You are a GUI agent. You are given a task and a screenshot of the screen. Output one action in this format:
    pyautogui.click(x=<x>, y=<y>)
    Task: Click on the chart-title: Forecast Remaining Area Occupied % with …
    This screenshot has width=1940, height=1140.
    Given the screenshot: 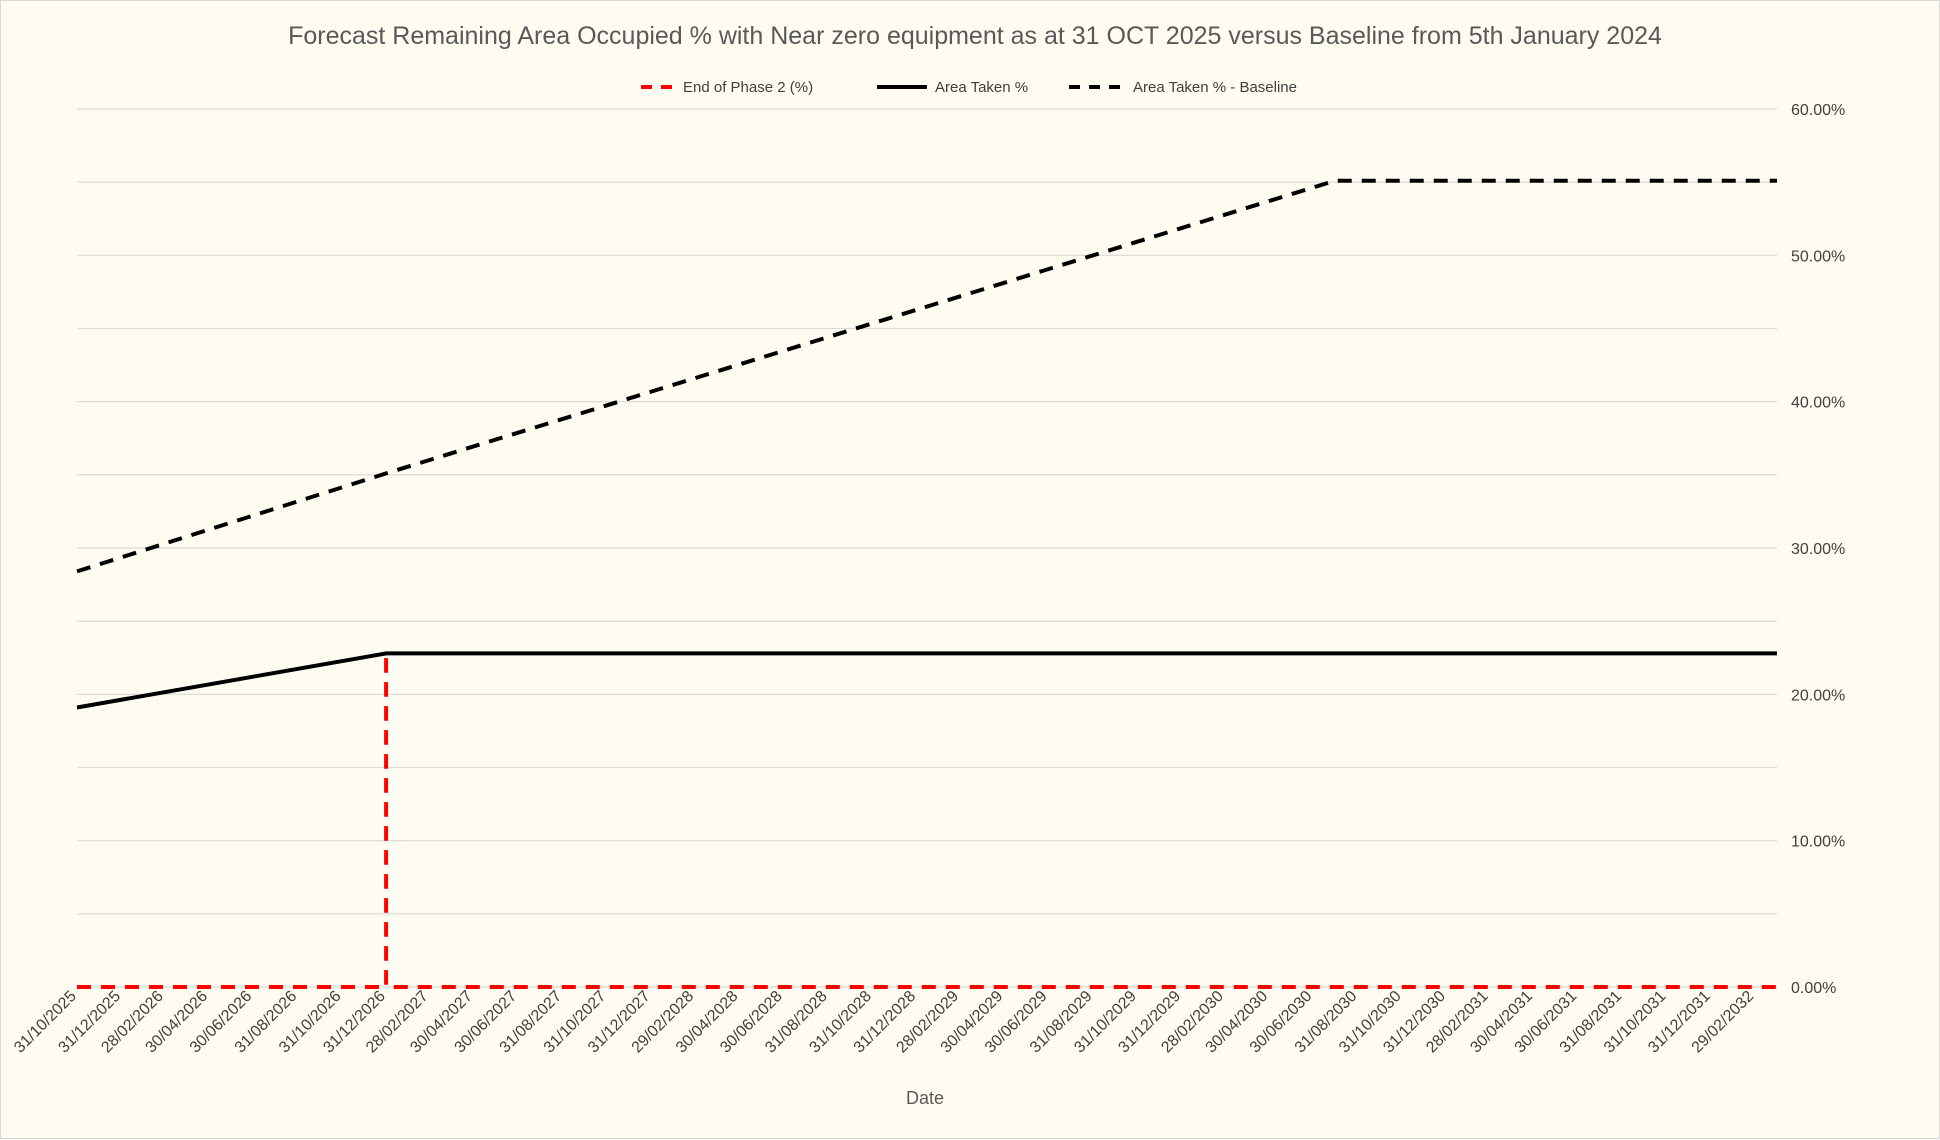 What is the action you would take?
    pyautogui.click(x=975, y=36)
    